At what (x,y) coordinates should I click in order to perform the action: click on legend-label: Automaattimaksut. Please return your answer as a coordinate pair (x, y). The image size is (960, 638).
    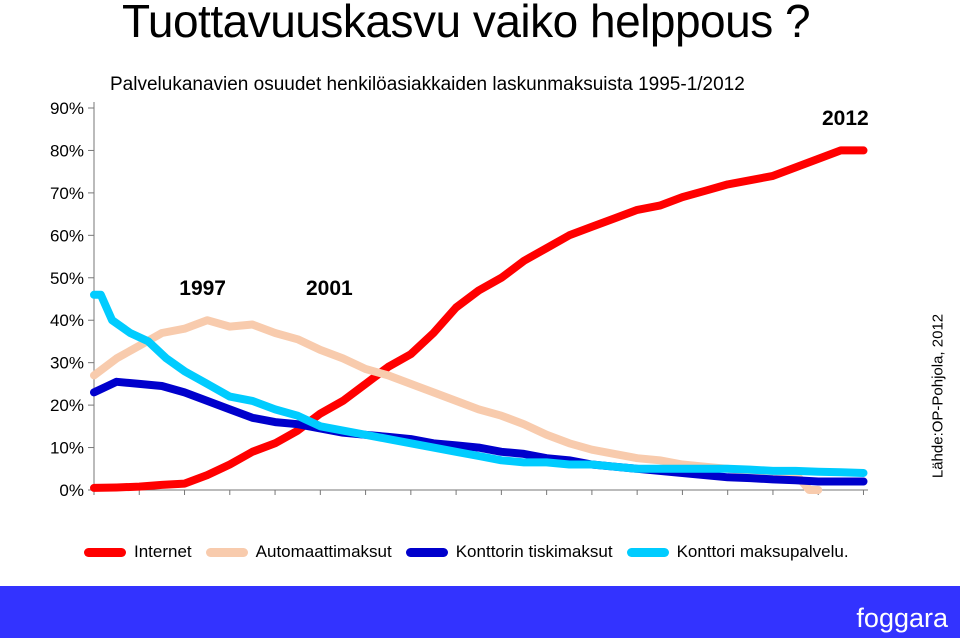
    Looking at the image, I should click on (323, 551).